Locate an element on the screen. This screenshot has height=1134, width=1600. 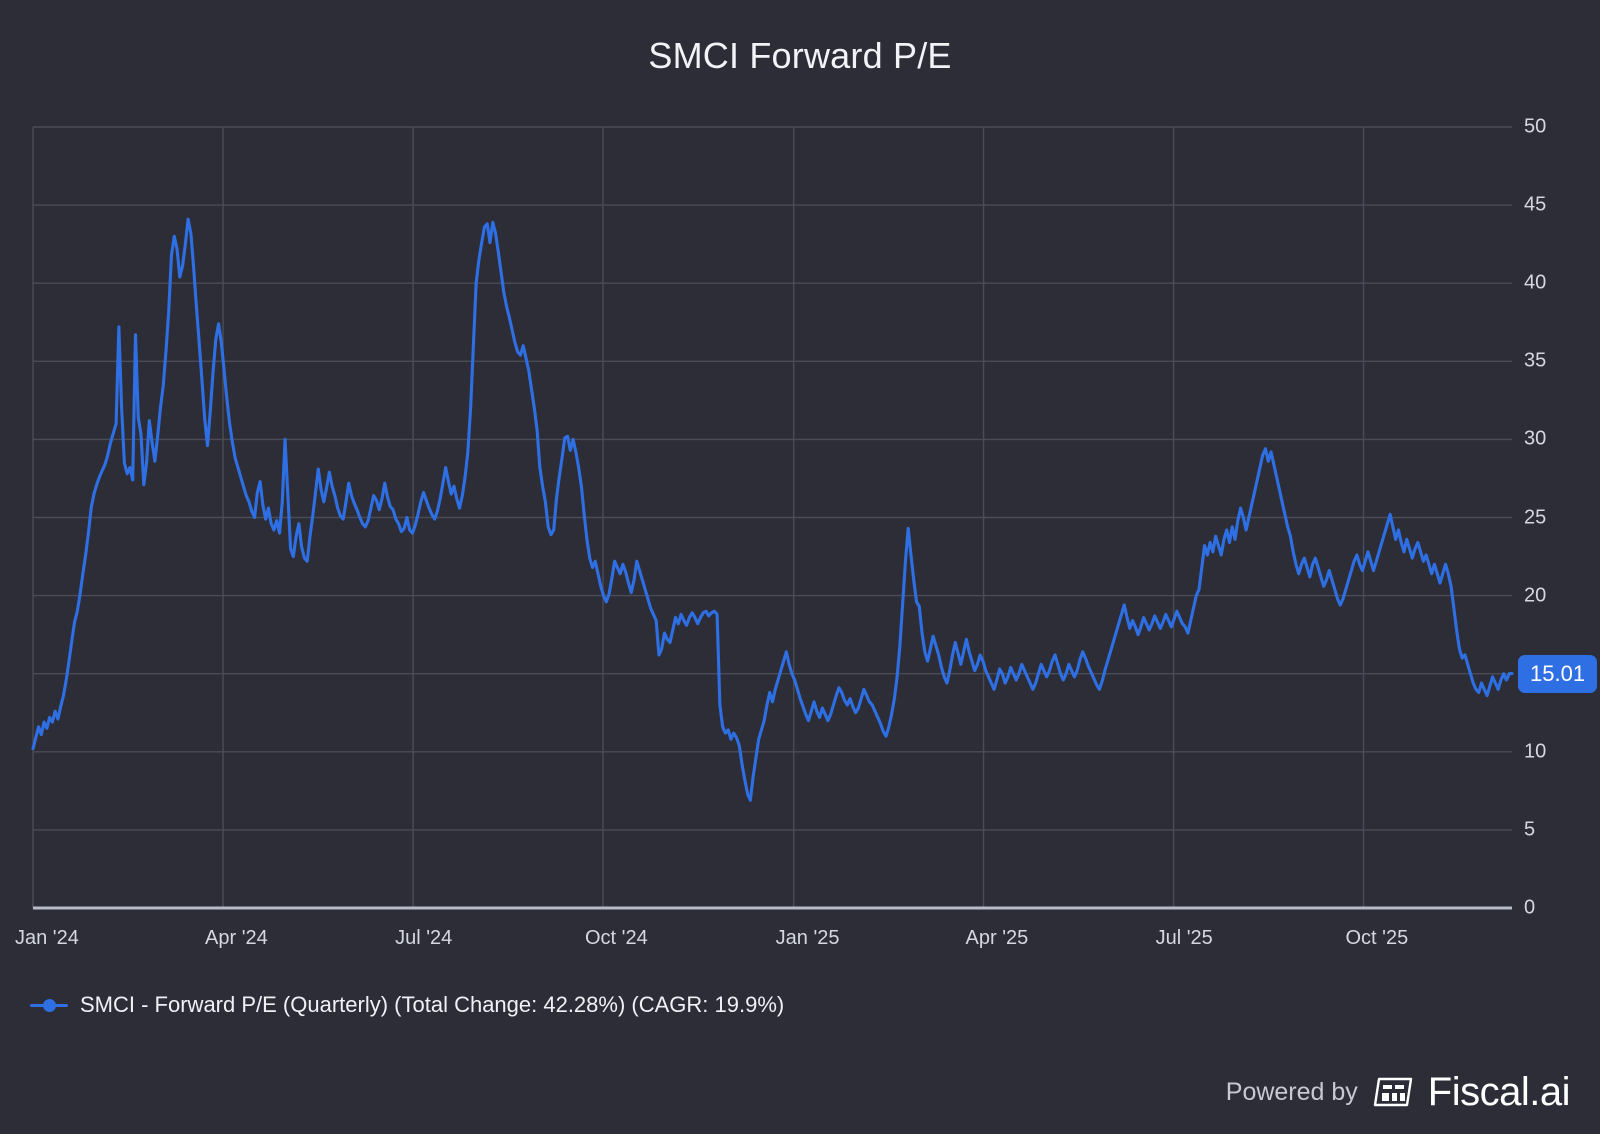
y-axis-tick-label: 35 is located at coordinates (1535, 360).